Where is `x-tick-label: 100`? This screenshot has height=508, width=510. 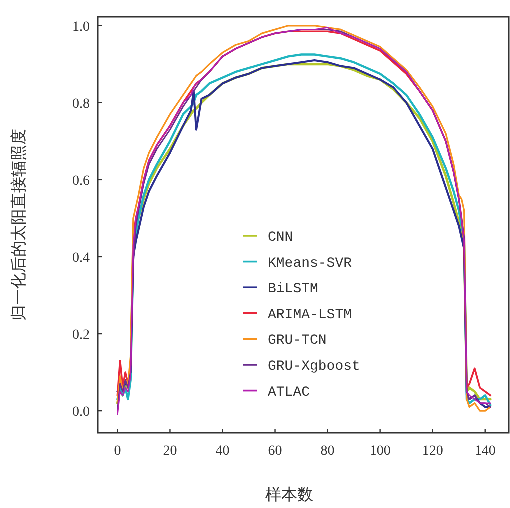 x-tick-label: 100 is located at coordinates (380, 451).